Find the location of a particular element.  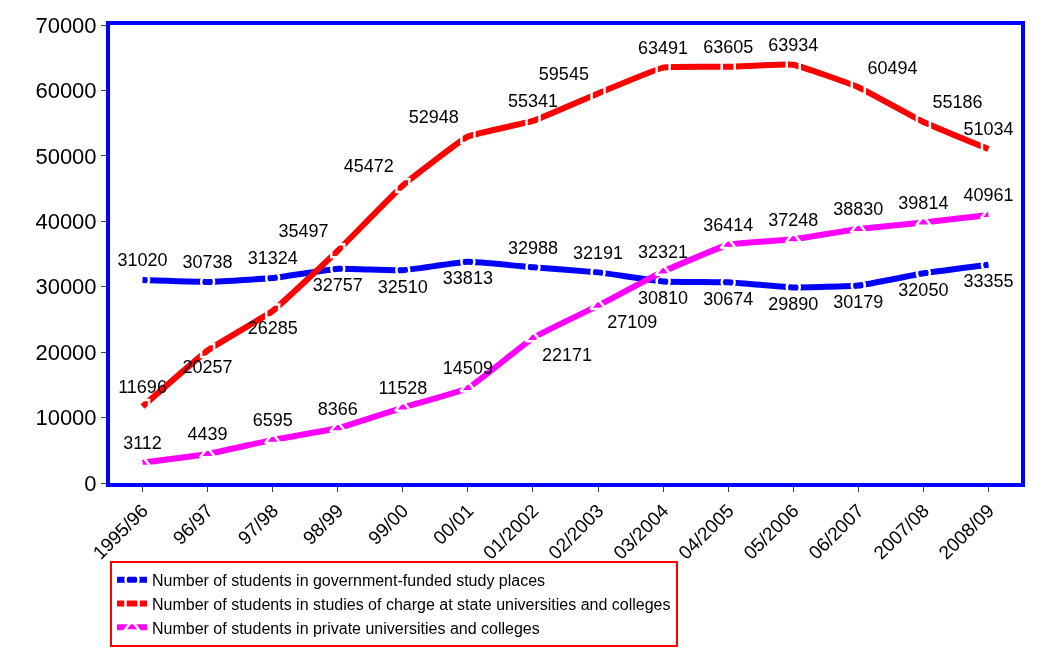

data-label: 60494 is located at coordinates (892, 67).